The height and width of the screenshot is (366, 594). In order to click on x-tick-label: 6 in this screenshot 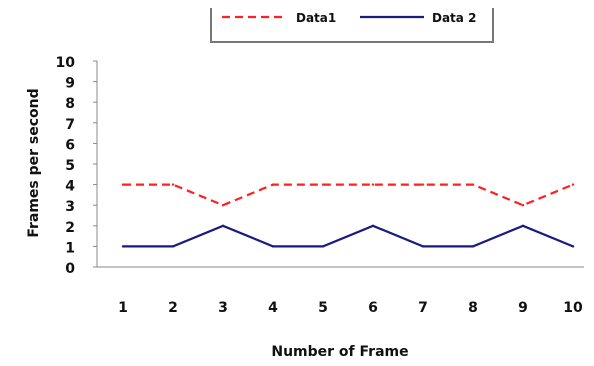, I will do `click(373, 308)`.